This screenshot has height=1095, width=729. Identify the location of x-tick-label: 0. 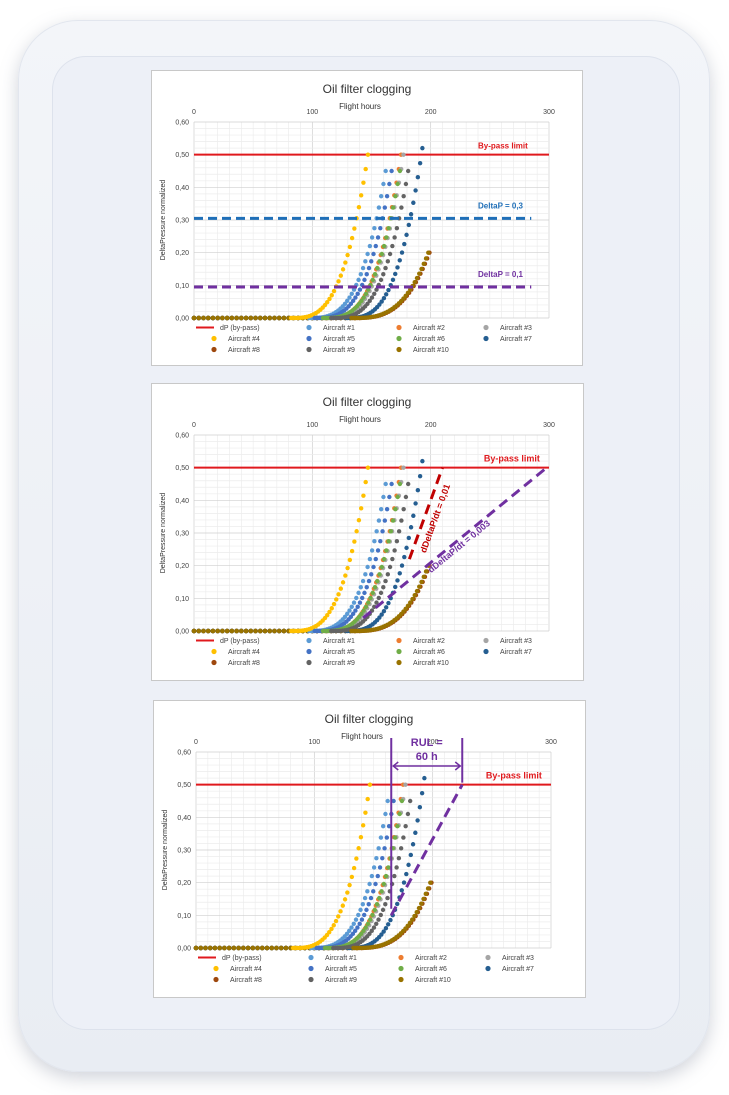
(194, 112).